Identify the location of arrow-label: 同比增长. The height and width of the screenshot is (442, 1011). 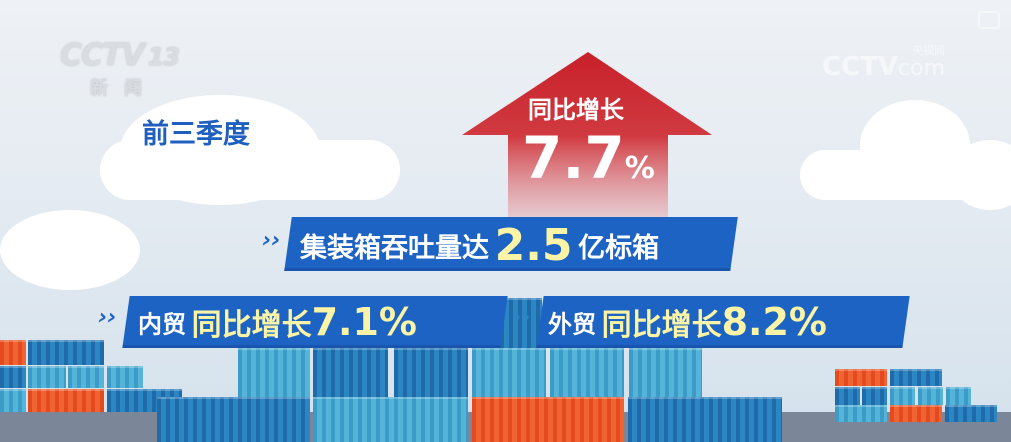
(576, 110).